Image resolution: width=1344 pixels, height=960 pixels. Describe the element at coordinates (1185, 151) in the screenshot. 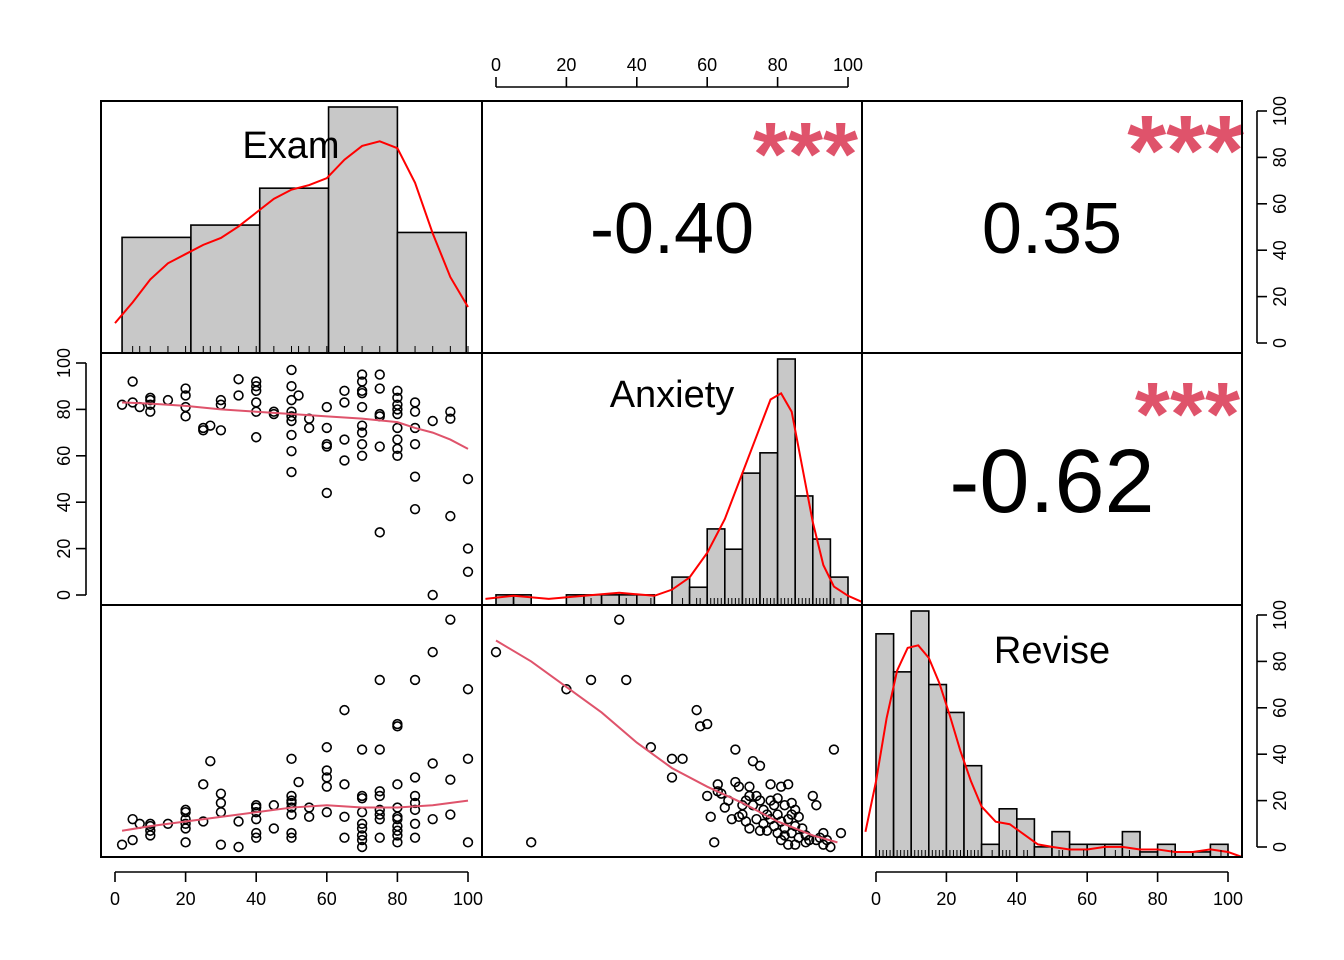

I see `significance-stars: ***` at that location.